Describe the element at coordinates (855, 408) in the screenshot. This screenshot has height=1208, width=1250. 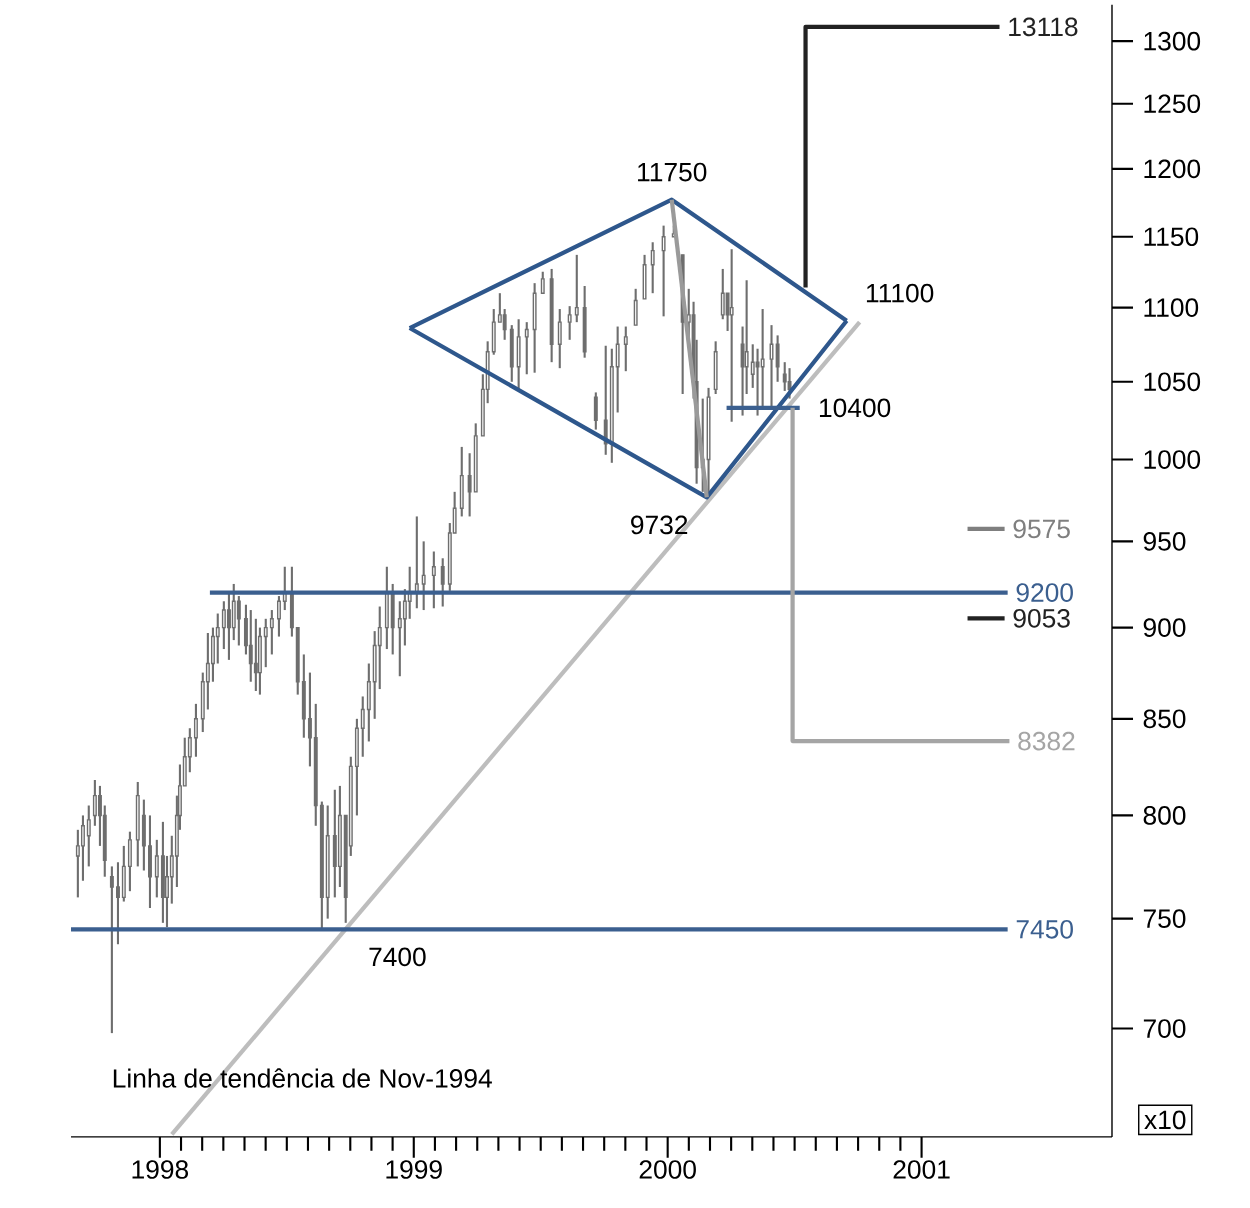
I see `annotation: 10400` at that location.